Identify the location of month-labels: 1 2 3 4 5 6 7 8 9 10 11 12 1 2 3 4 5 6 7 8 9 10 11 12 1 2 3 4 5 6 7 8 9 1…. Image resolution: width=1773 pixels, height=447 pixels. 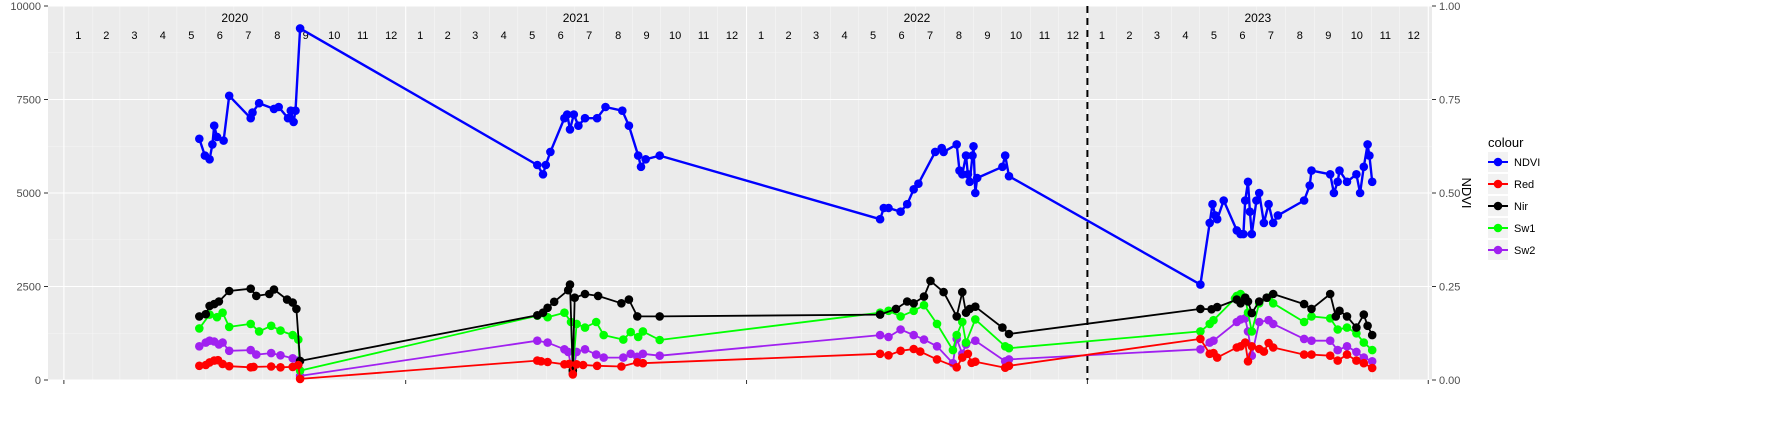
(747, 36).